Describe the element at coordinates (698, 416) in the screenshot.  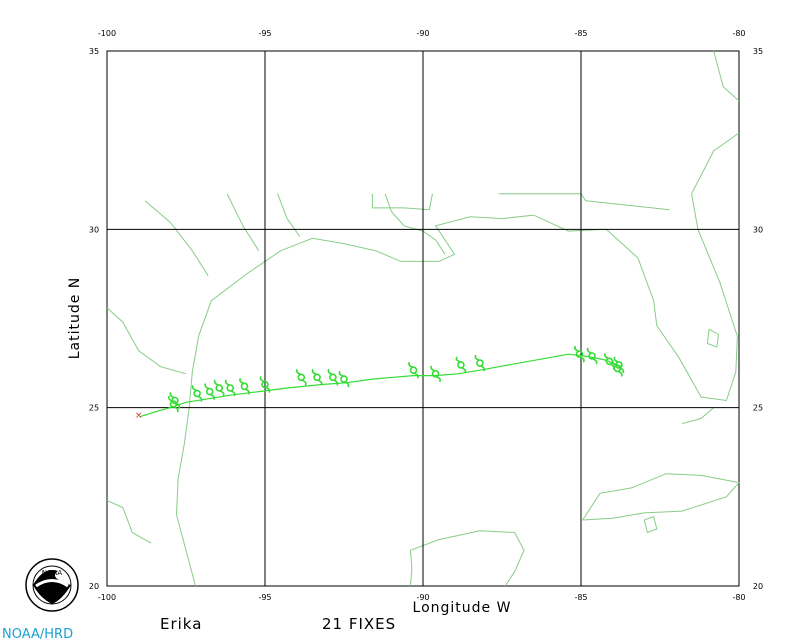
I see `coastline-keys` at that location.